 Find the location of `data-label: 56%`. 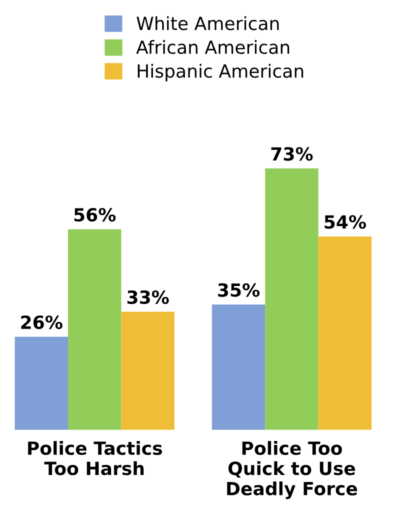

data-label: 56% is located at coordinates (95, 215).